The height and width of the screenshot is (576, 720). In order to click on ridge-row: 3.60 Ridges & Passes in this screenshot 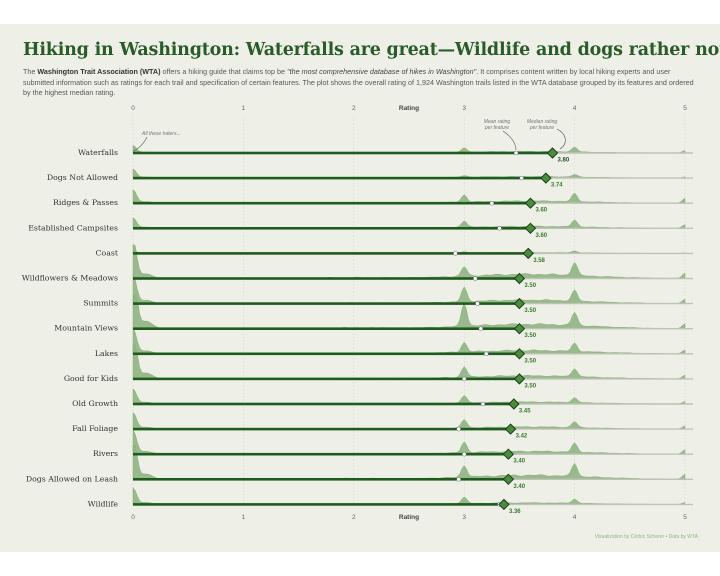, I will do `click(373, 201)`.